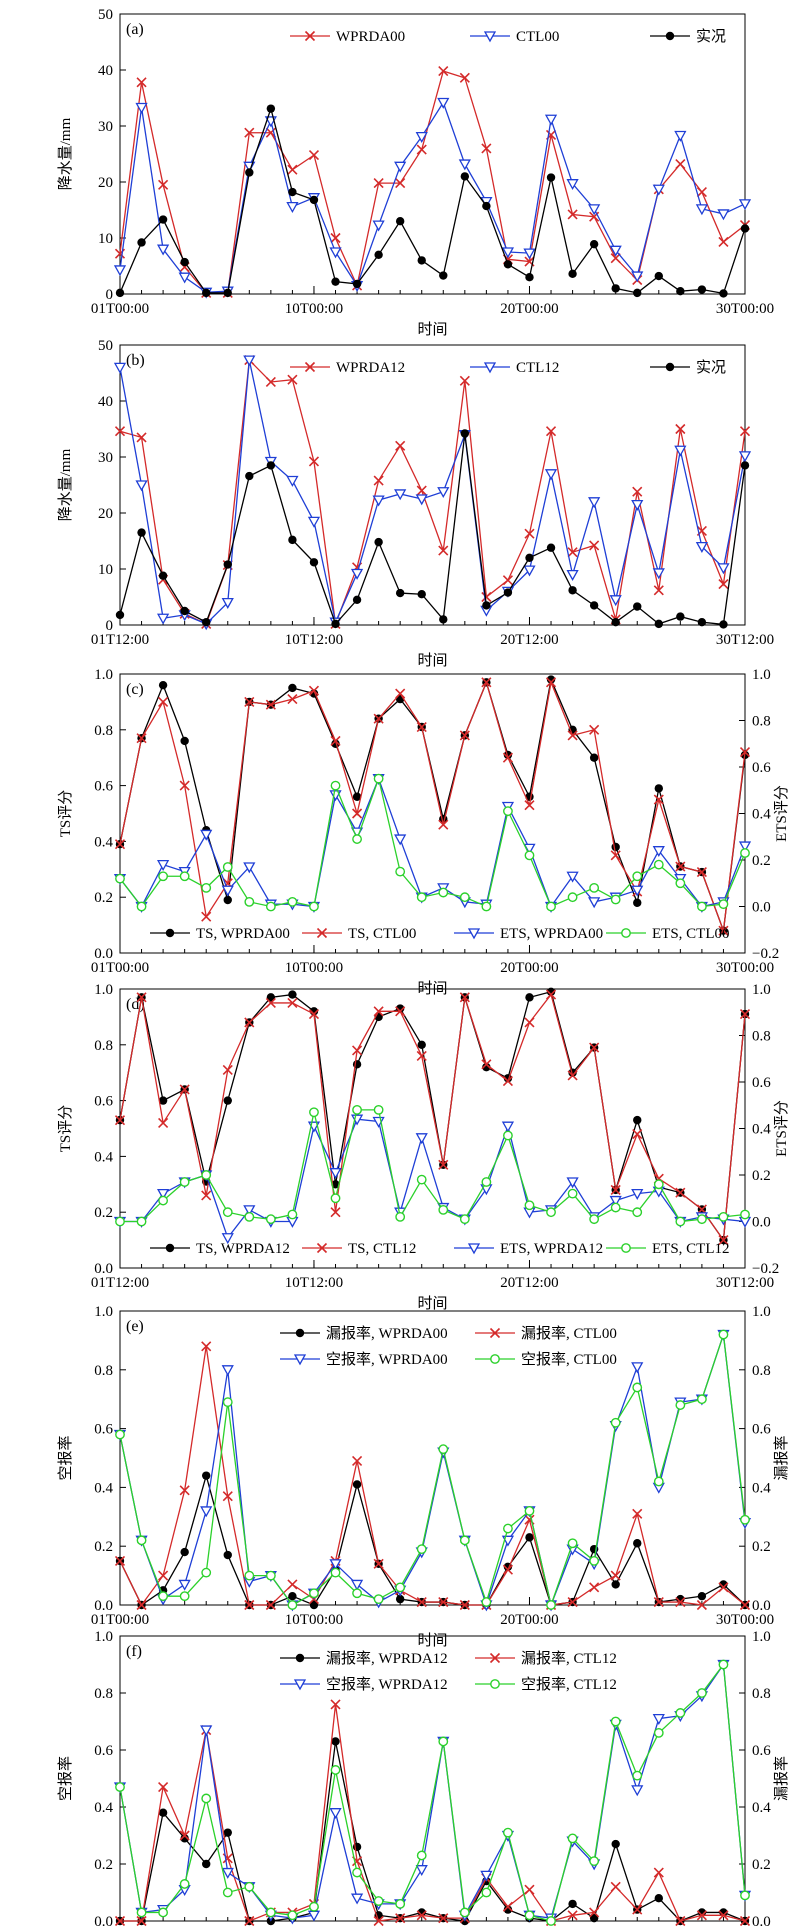  What do you see at coordinates (551, 934) in the screenshot?
I see `legend-label: ETS, WPRDA00` at bounding box center [551, 934].